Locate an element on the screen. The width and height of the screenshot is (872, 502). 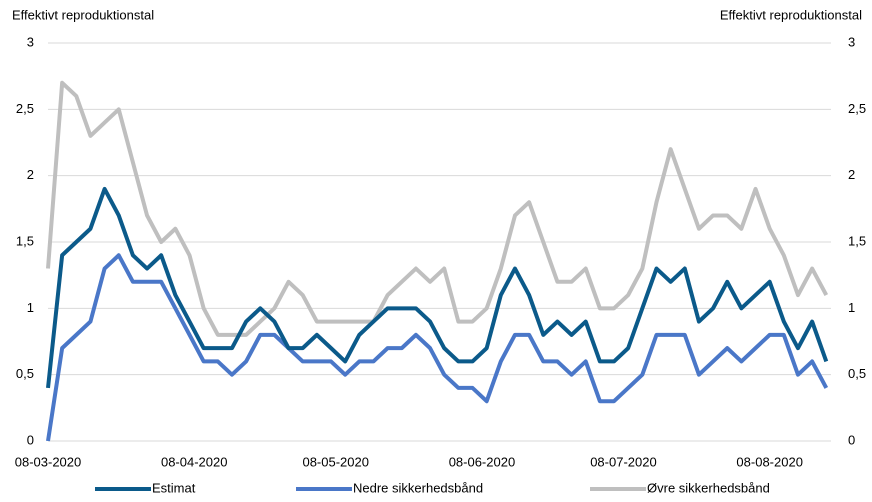
y-tick-label: 1 is located at coordinates (30, 307).